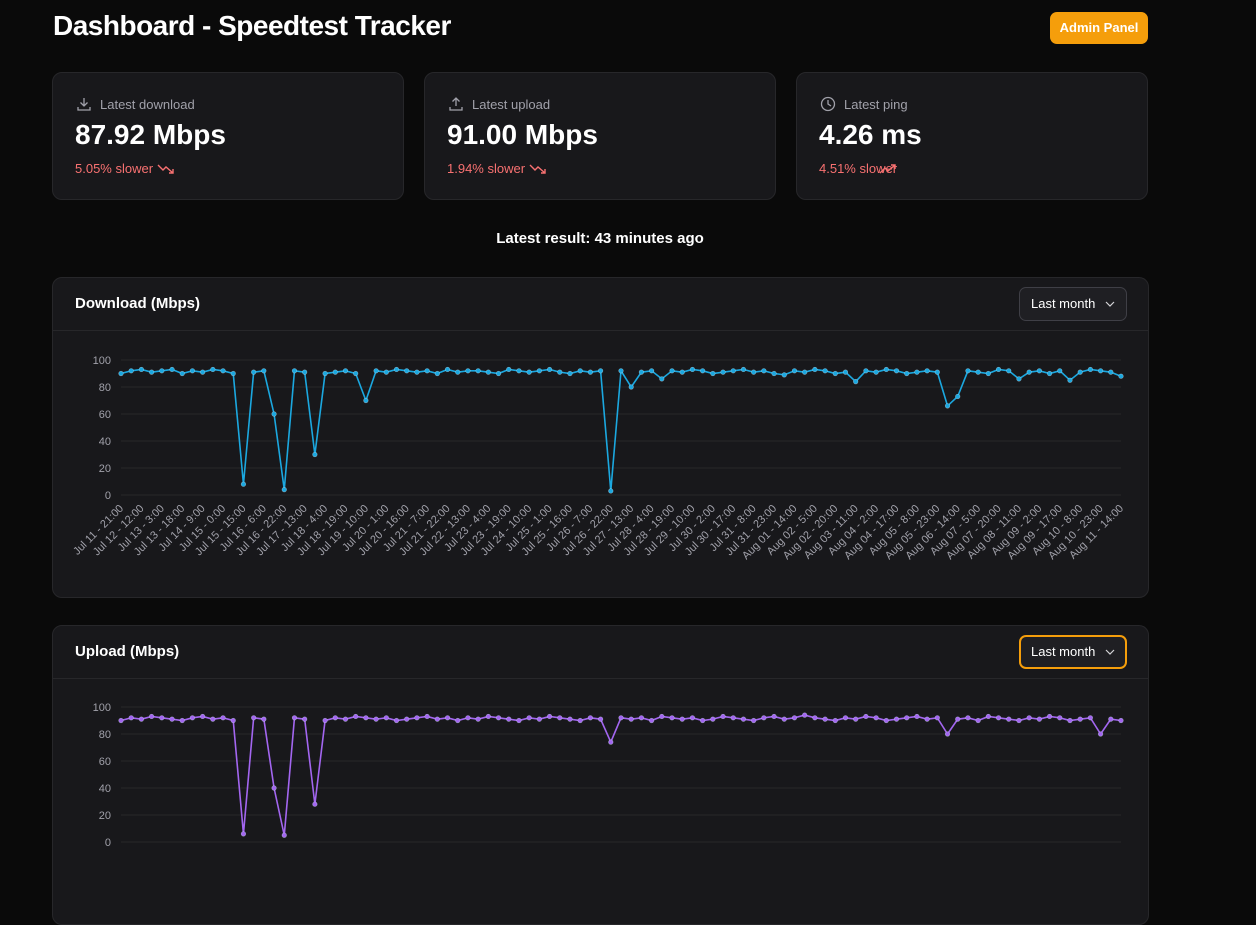 The image size is (1256, 925). Describe the element at coordinates (114, 168) in the screenshot. I see `stat-change: 5.05% slower` at that location.